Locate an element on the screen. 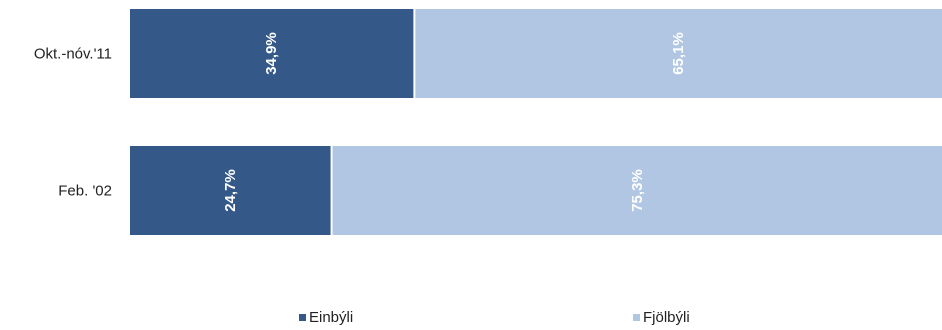  legend-swatch-einbyli is located at coordinates (302, 317).